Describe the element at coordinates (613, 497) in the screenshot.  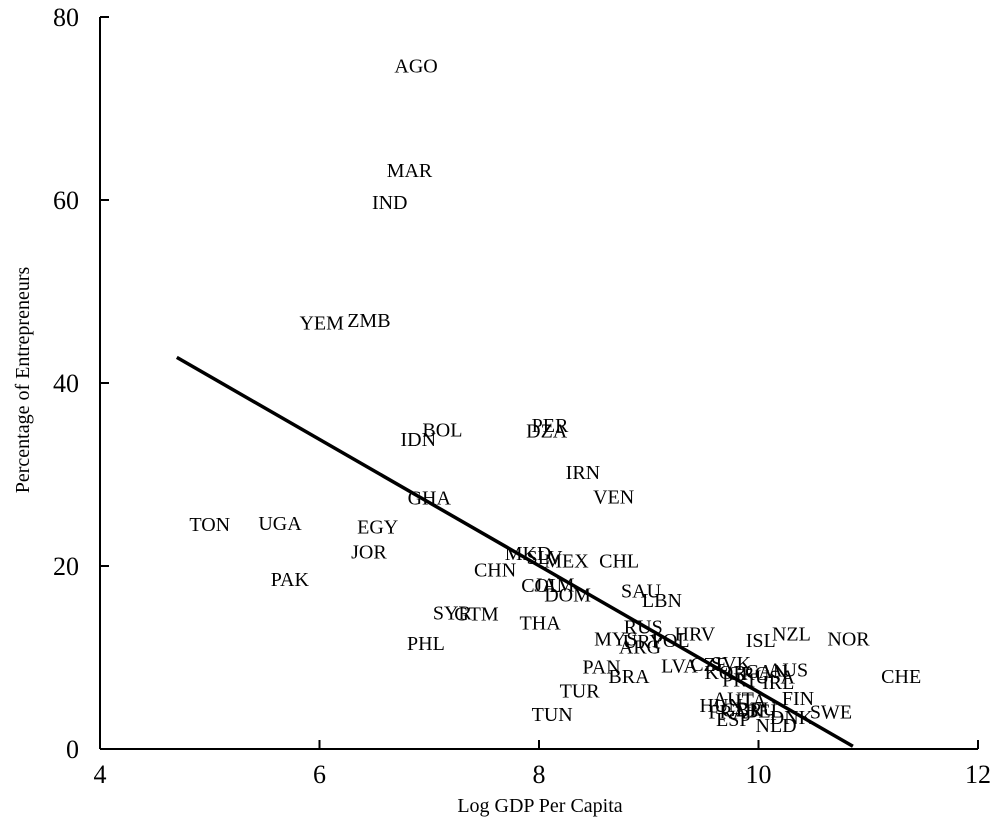
I see `point-label-ven: VEN` at that location.